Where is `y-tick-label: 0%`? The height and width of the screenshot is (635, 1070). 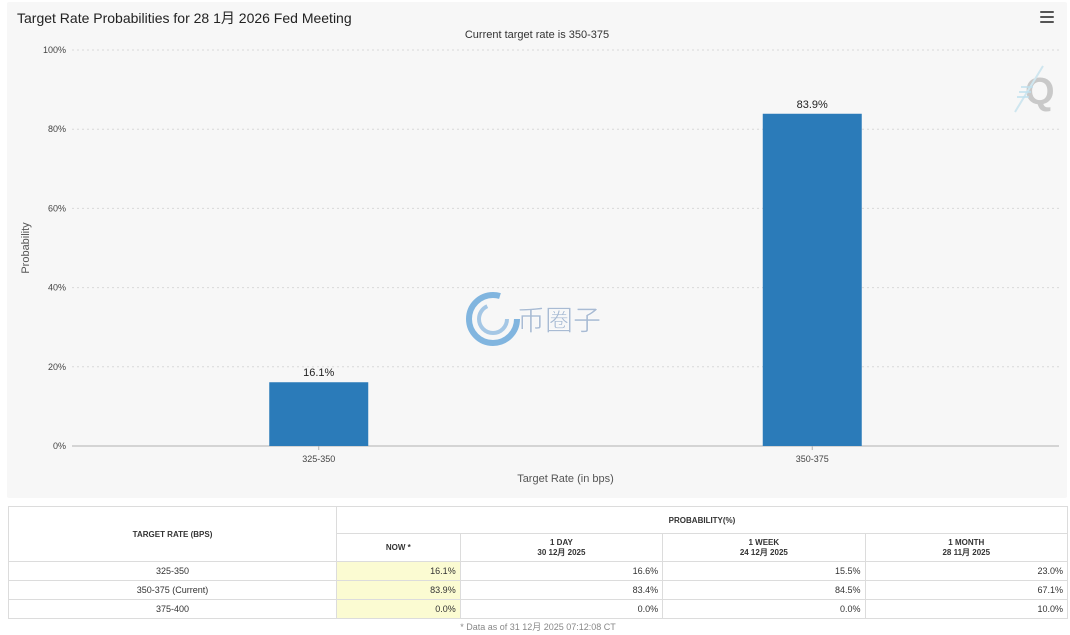
y-tick-label: 0% is located at coordinates (59, 446).